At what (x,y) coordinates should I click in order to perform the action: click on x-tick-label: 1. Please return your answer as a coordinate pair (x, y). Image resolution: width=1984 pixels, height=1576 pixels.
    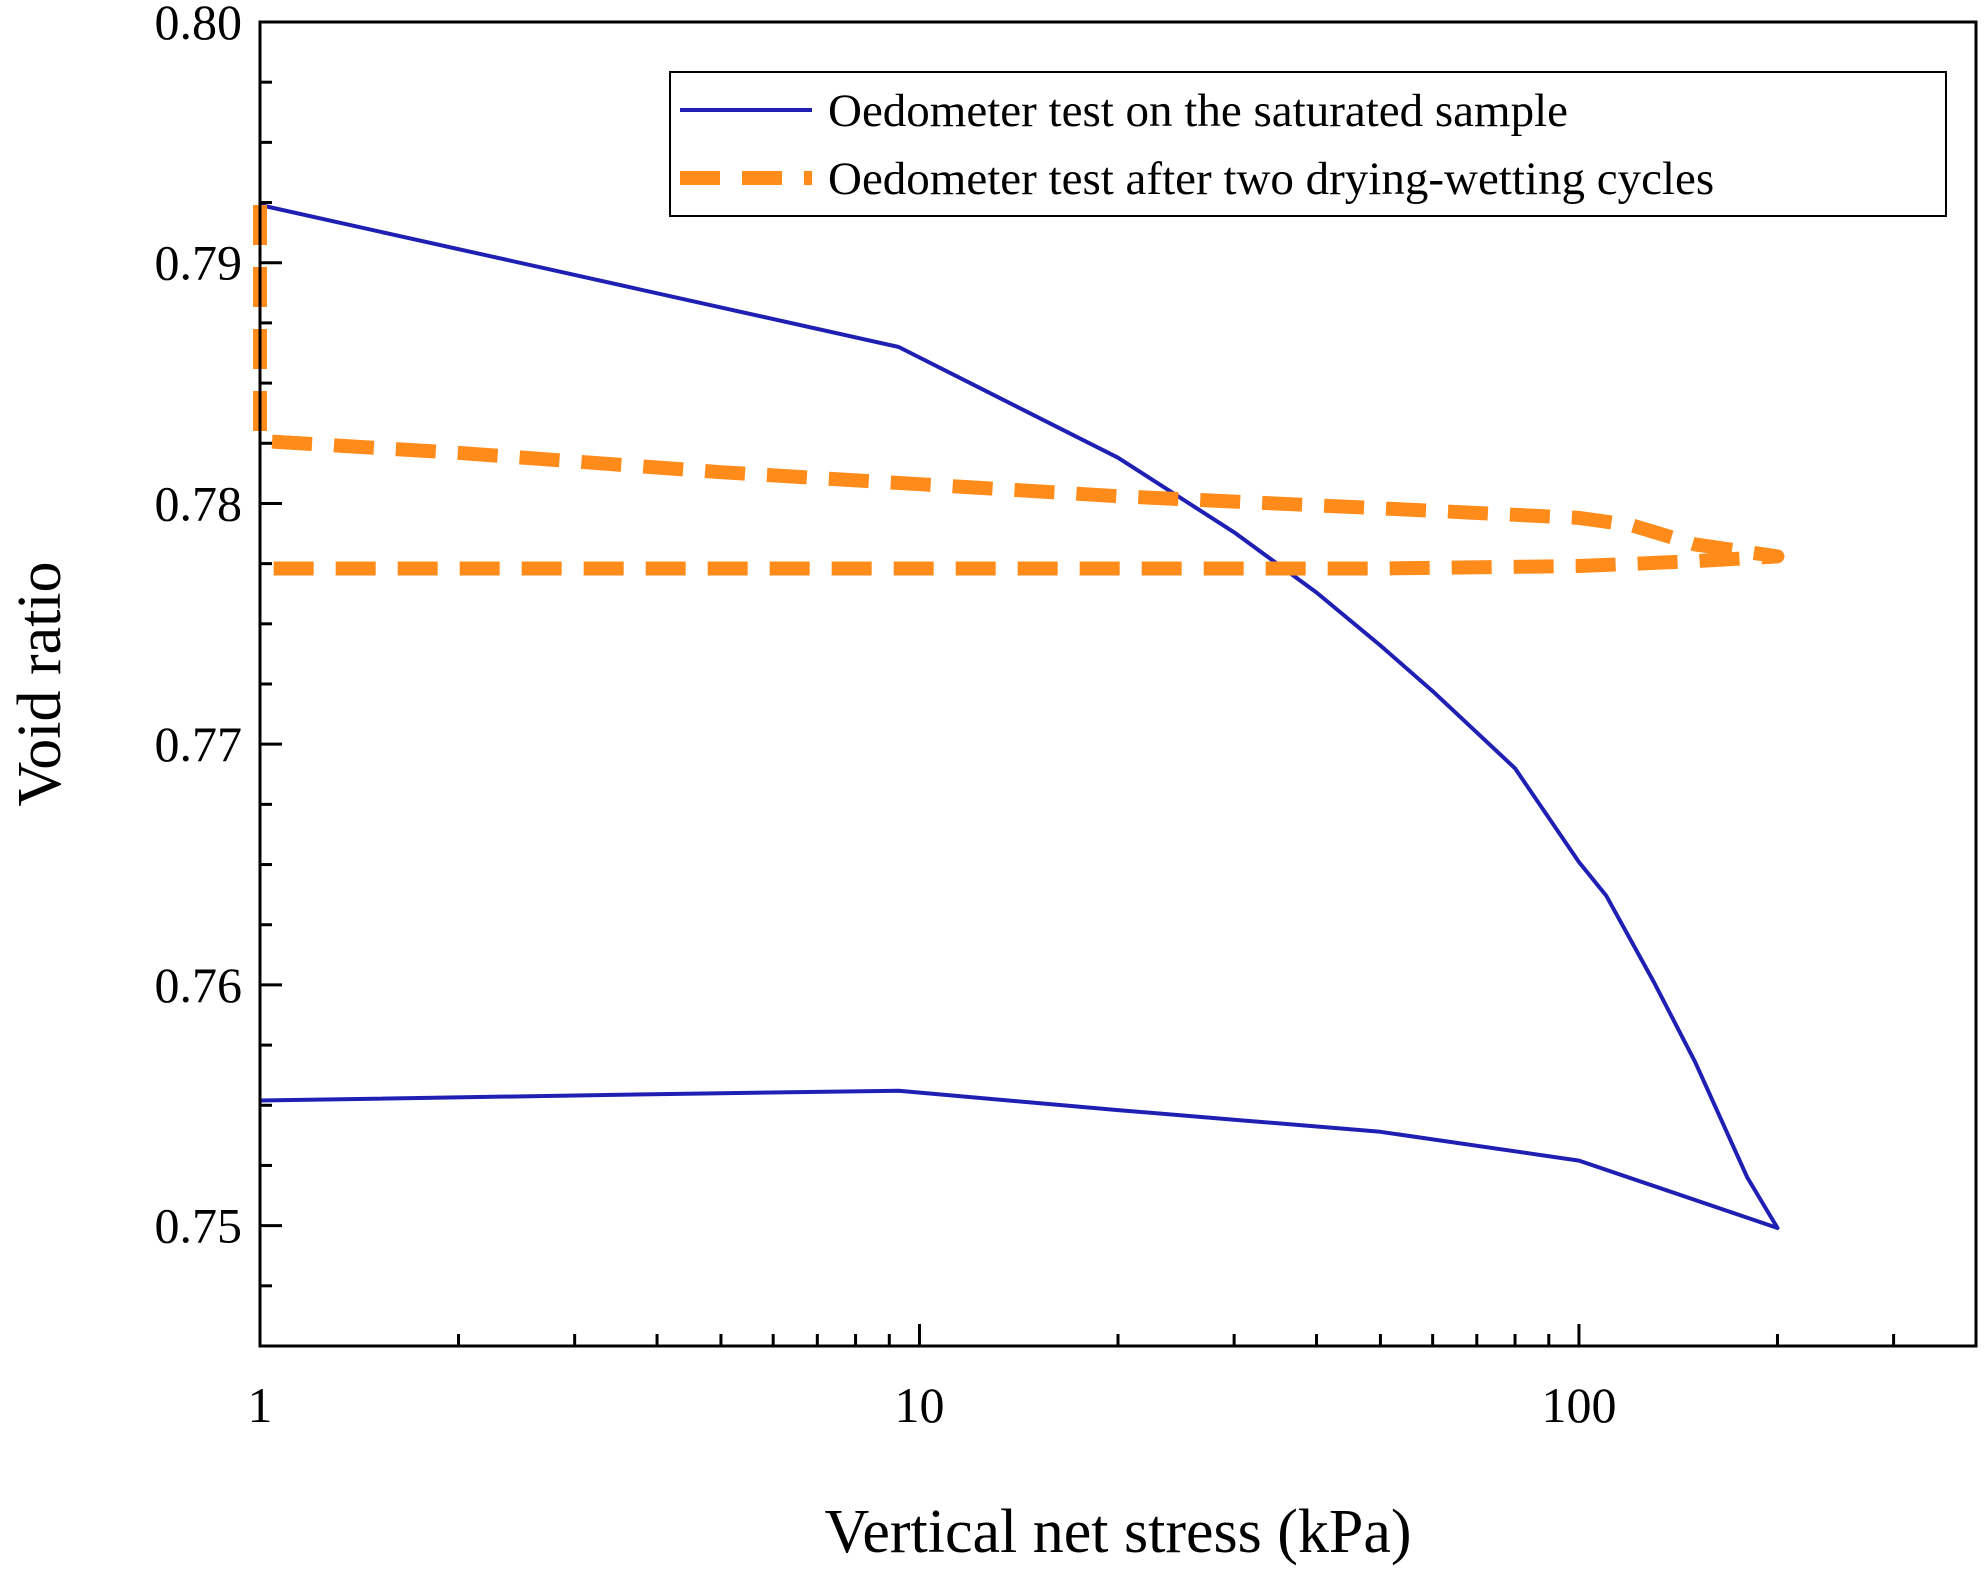
    Looking at the image, I should click on (260, 1405).